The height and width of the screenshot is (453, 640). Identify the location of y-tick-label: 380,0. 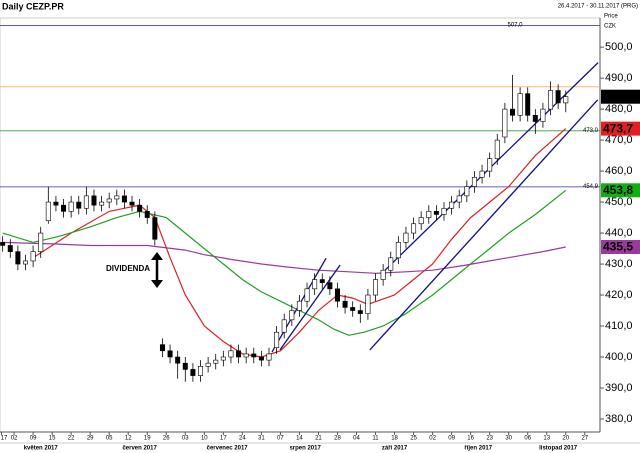
(619, 419).